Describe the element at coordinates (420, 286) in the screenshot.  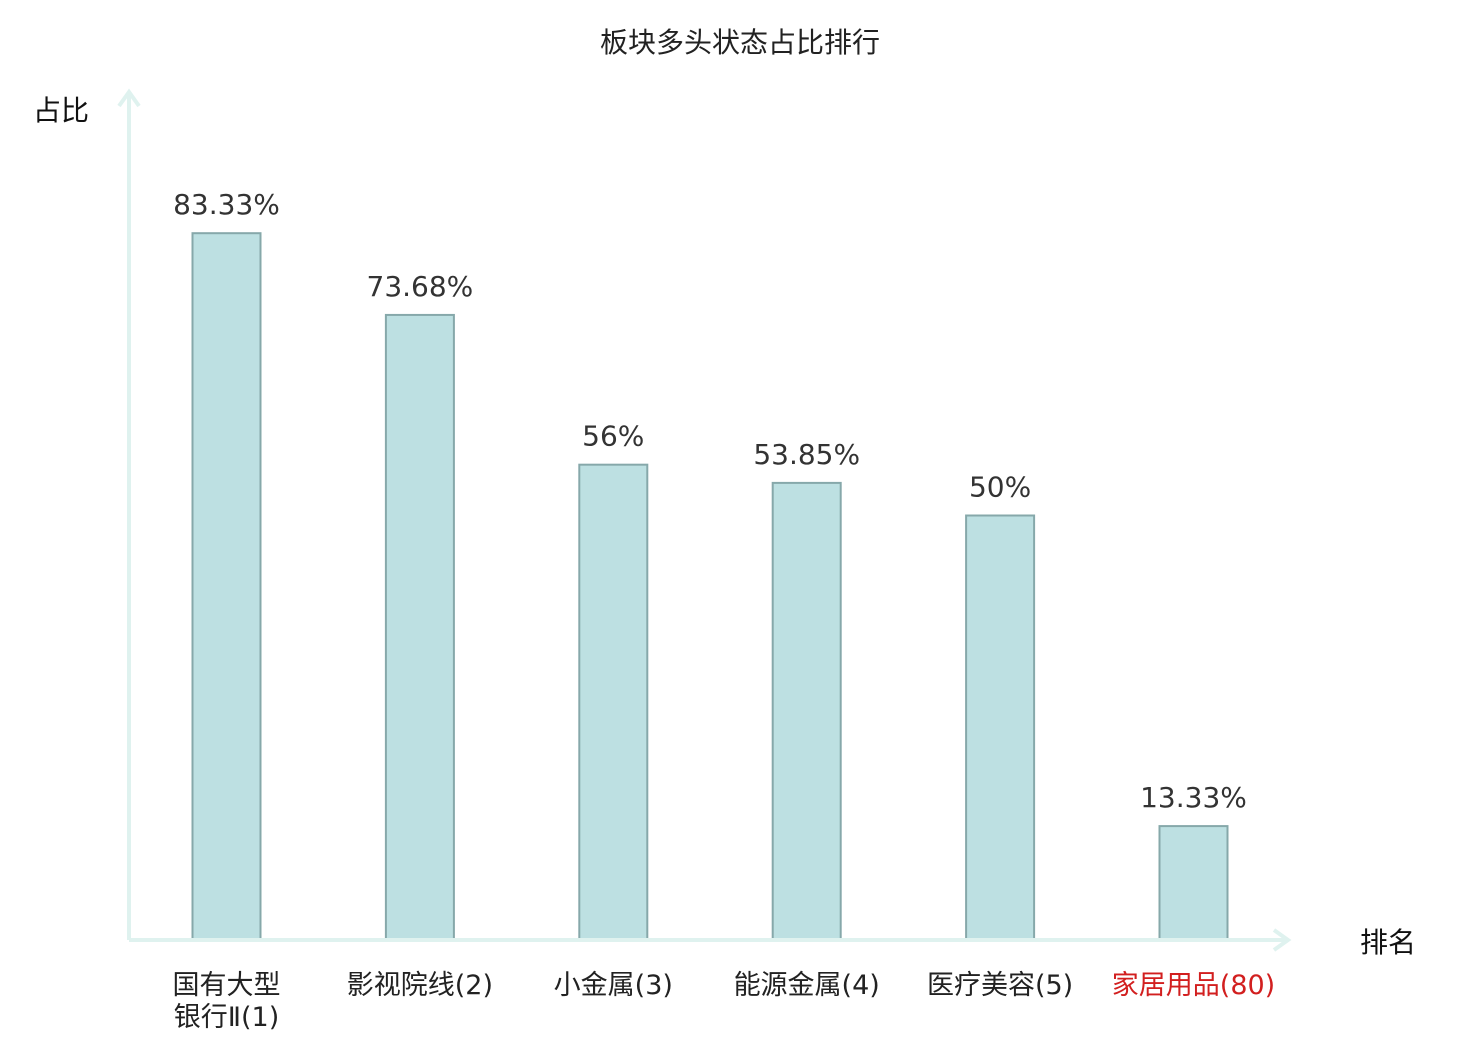
I see `value-label-2: 73.68%` at that location.